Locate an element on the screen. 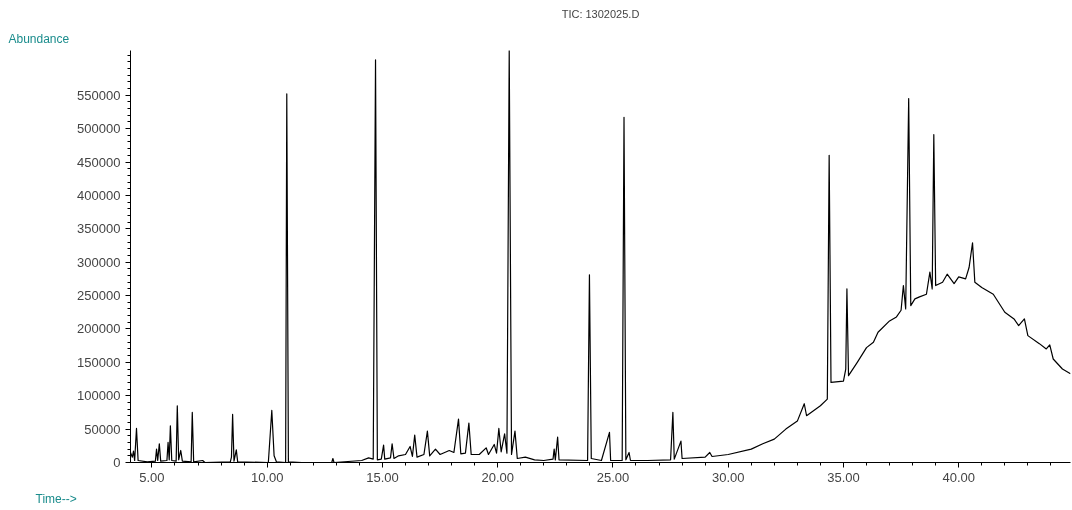 This screenshot has height=510, width=1072. x-tick-label: 10.00 is located at coordinates (267, 477).